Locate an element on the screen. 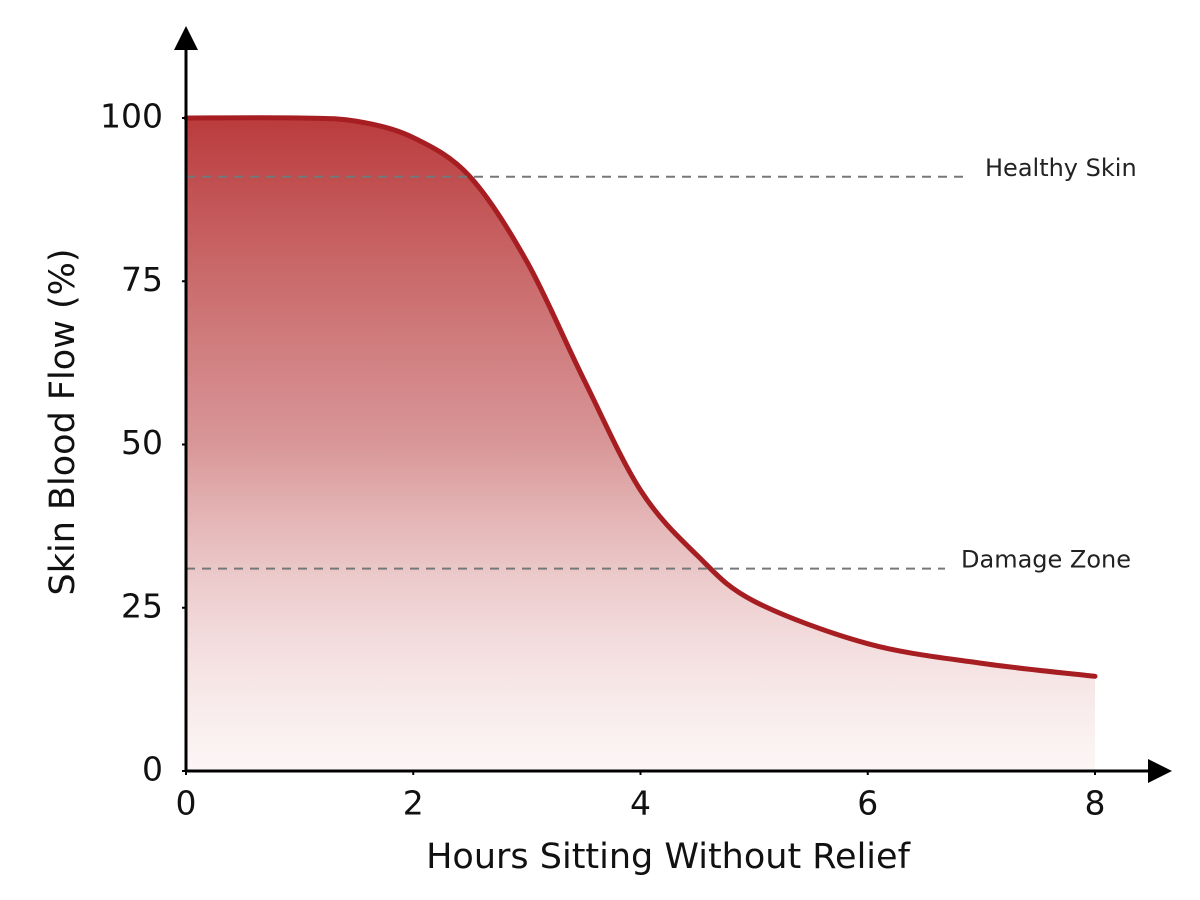 Image resolution: width=1200 pixels, height=900 pixels. y-tick-label: 75 is located at coordinates (142, 279).